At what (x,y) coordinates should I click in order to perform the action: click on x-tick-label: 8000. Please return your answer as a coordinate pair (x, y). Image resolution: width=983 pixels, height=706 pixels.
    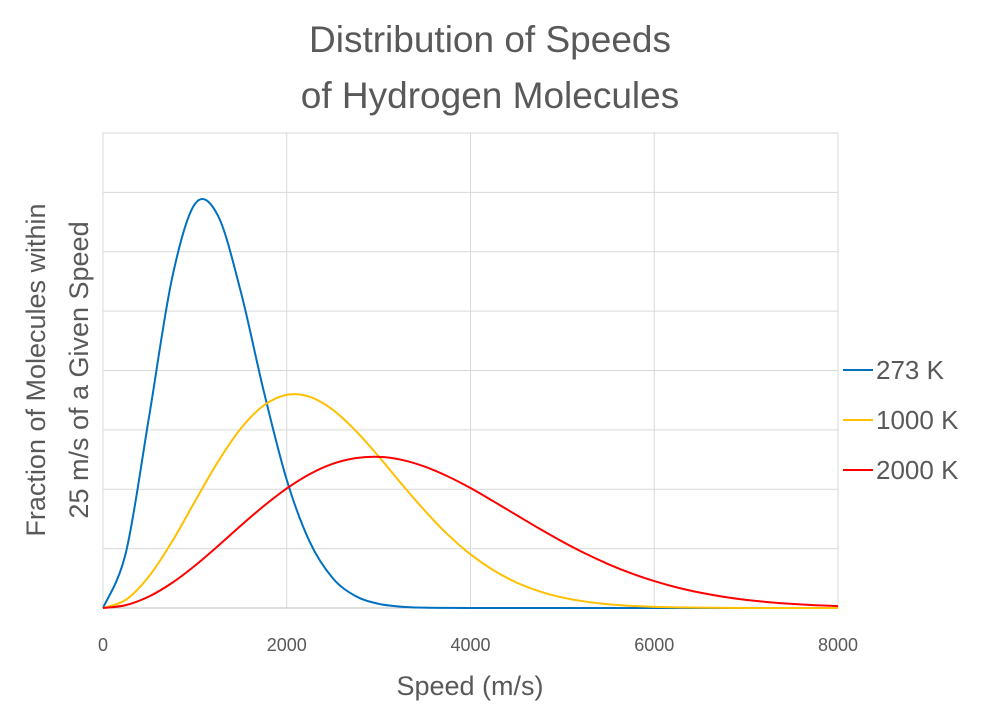
    Looking at the image, I should click on (838, 645).